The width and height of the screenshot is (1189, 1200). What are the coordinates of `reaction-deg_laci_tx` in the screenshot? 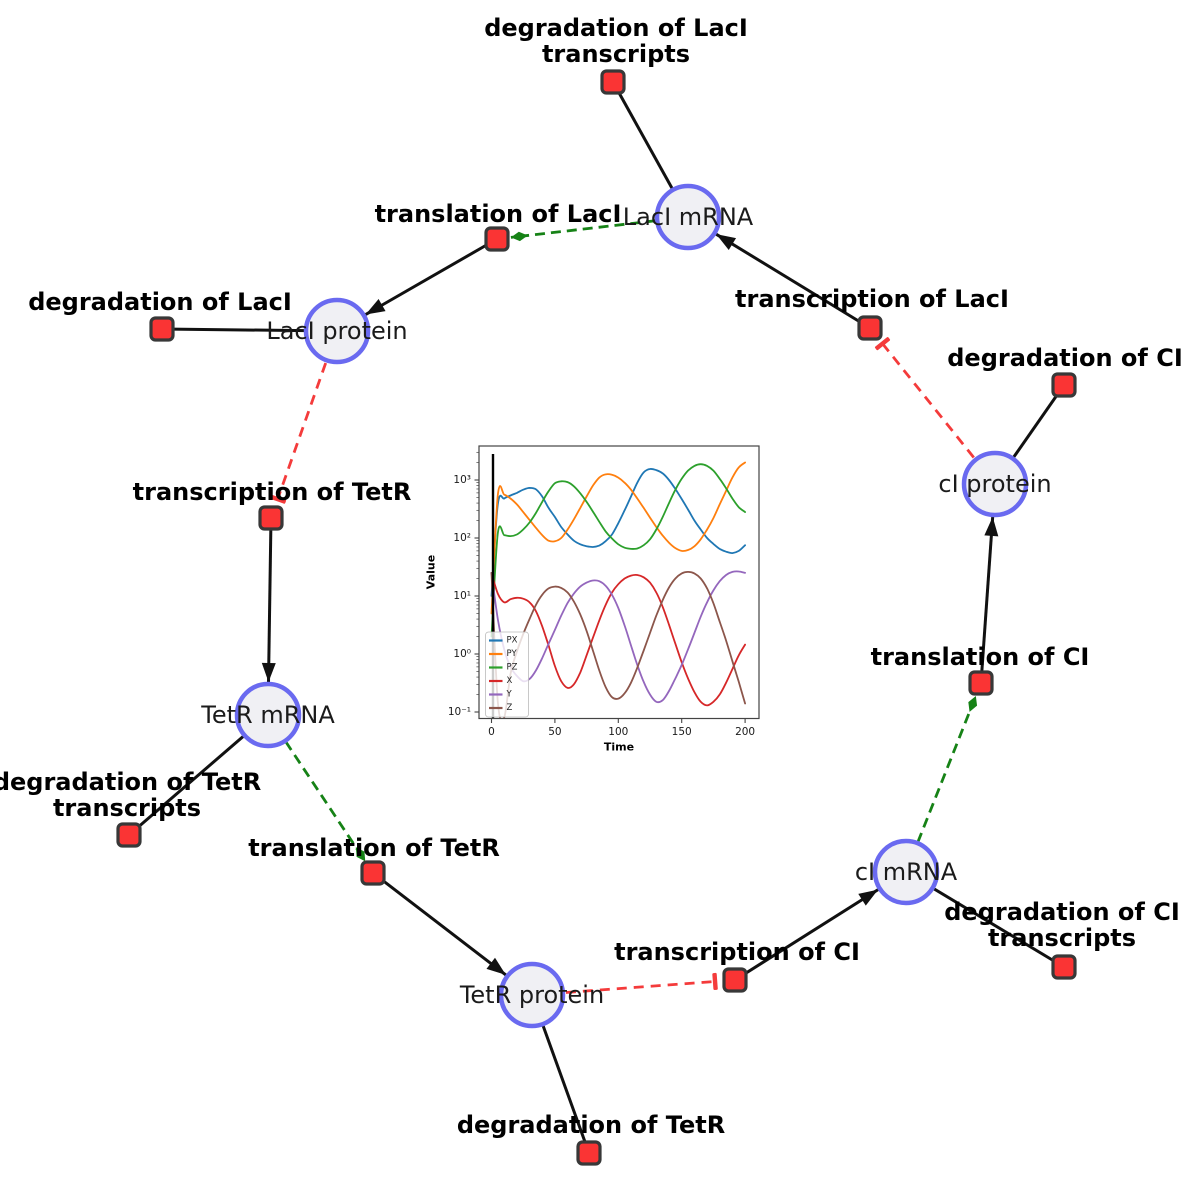 It's located at (613, 82).